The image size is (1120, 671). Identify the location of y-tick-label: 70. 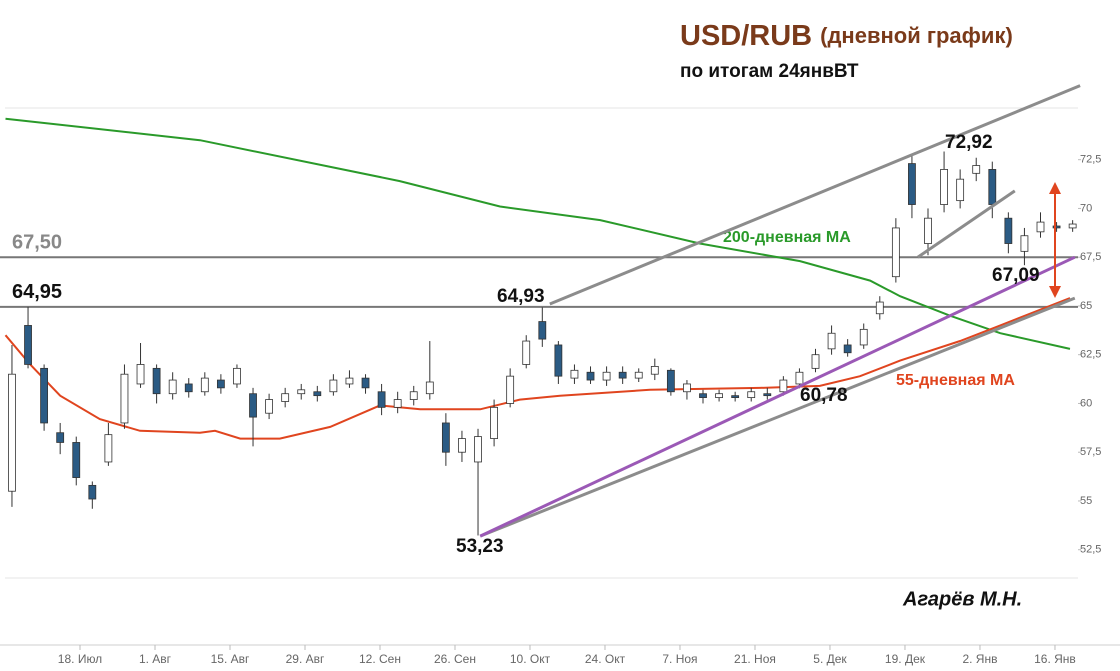
(1086, 208).